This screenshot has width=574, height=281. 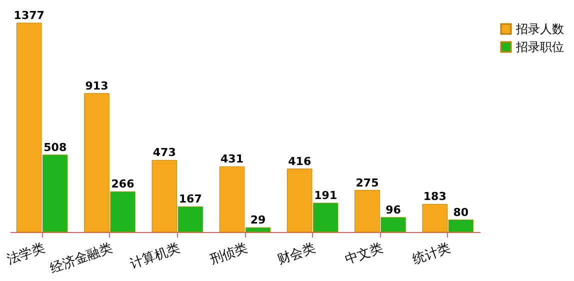 What do you see at coordinates (364, 254) in the screenshot?
I see `x-tick-label: 中文类` at bounding box center [364, 254].